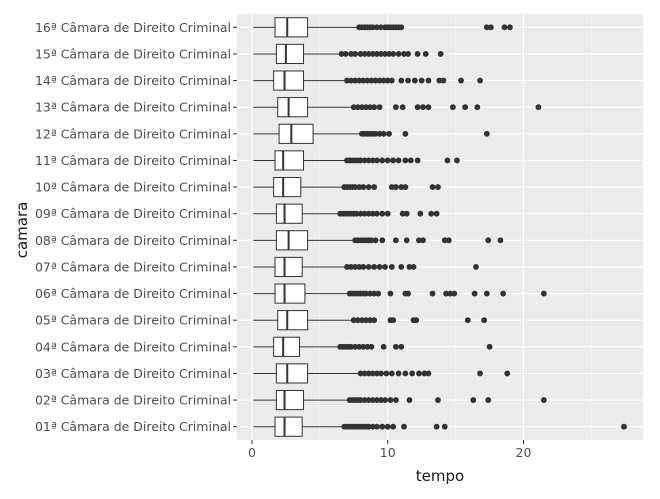  I want to click on x-tick-label: 20, so click(524, 452).